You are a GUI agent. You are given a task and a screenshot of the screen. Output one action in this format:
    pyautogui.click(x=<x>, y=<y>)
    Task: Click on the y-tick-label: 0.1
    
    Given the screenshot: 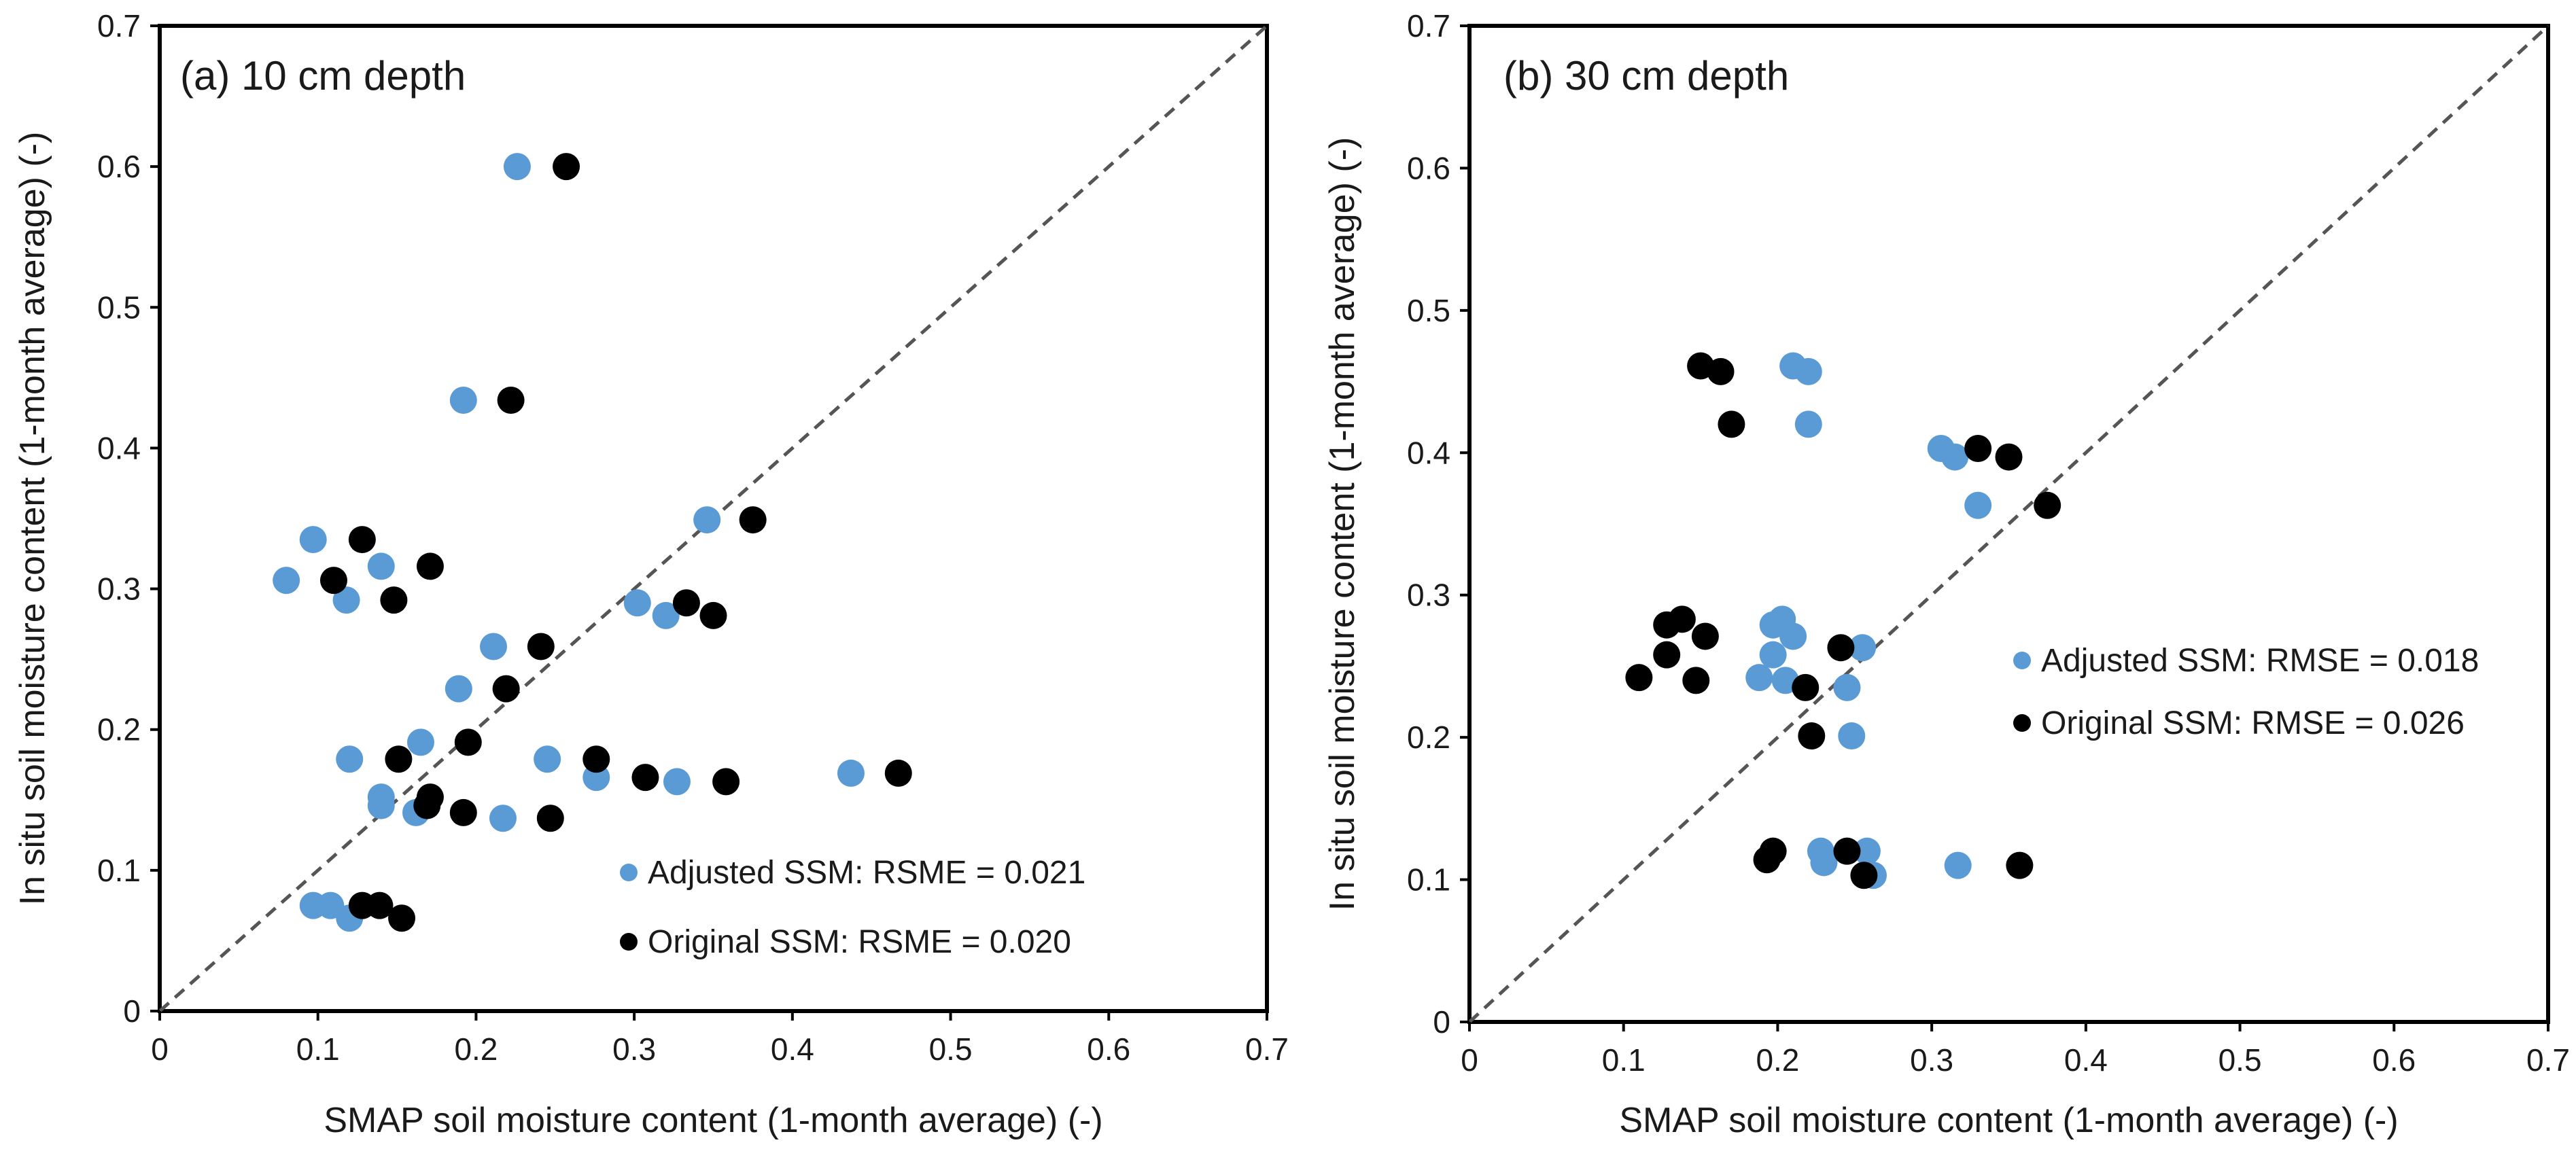 What is the action you would take?
    pyautogui.click(x=1428, y=880)
    